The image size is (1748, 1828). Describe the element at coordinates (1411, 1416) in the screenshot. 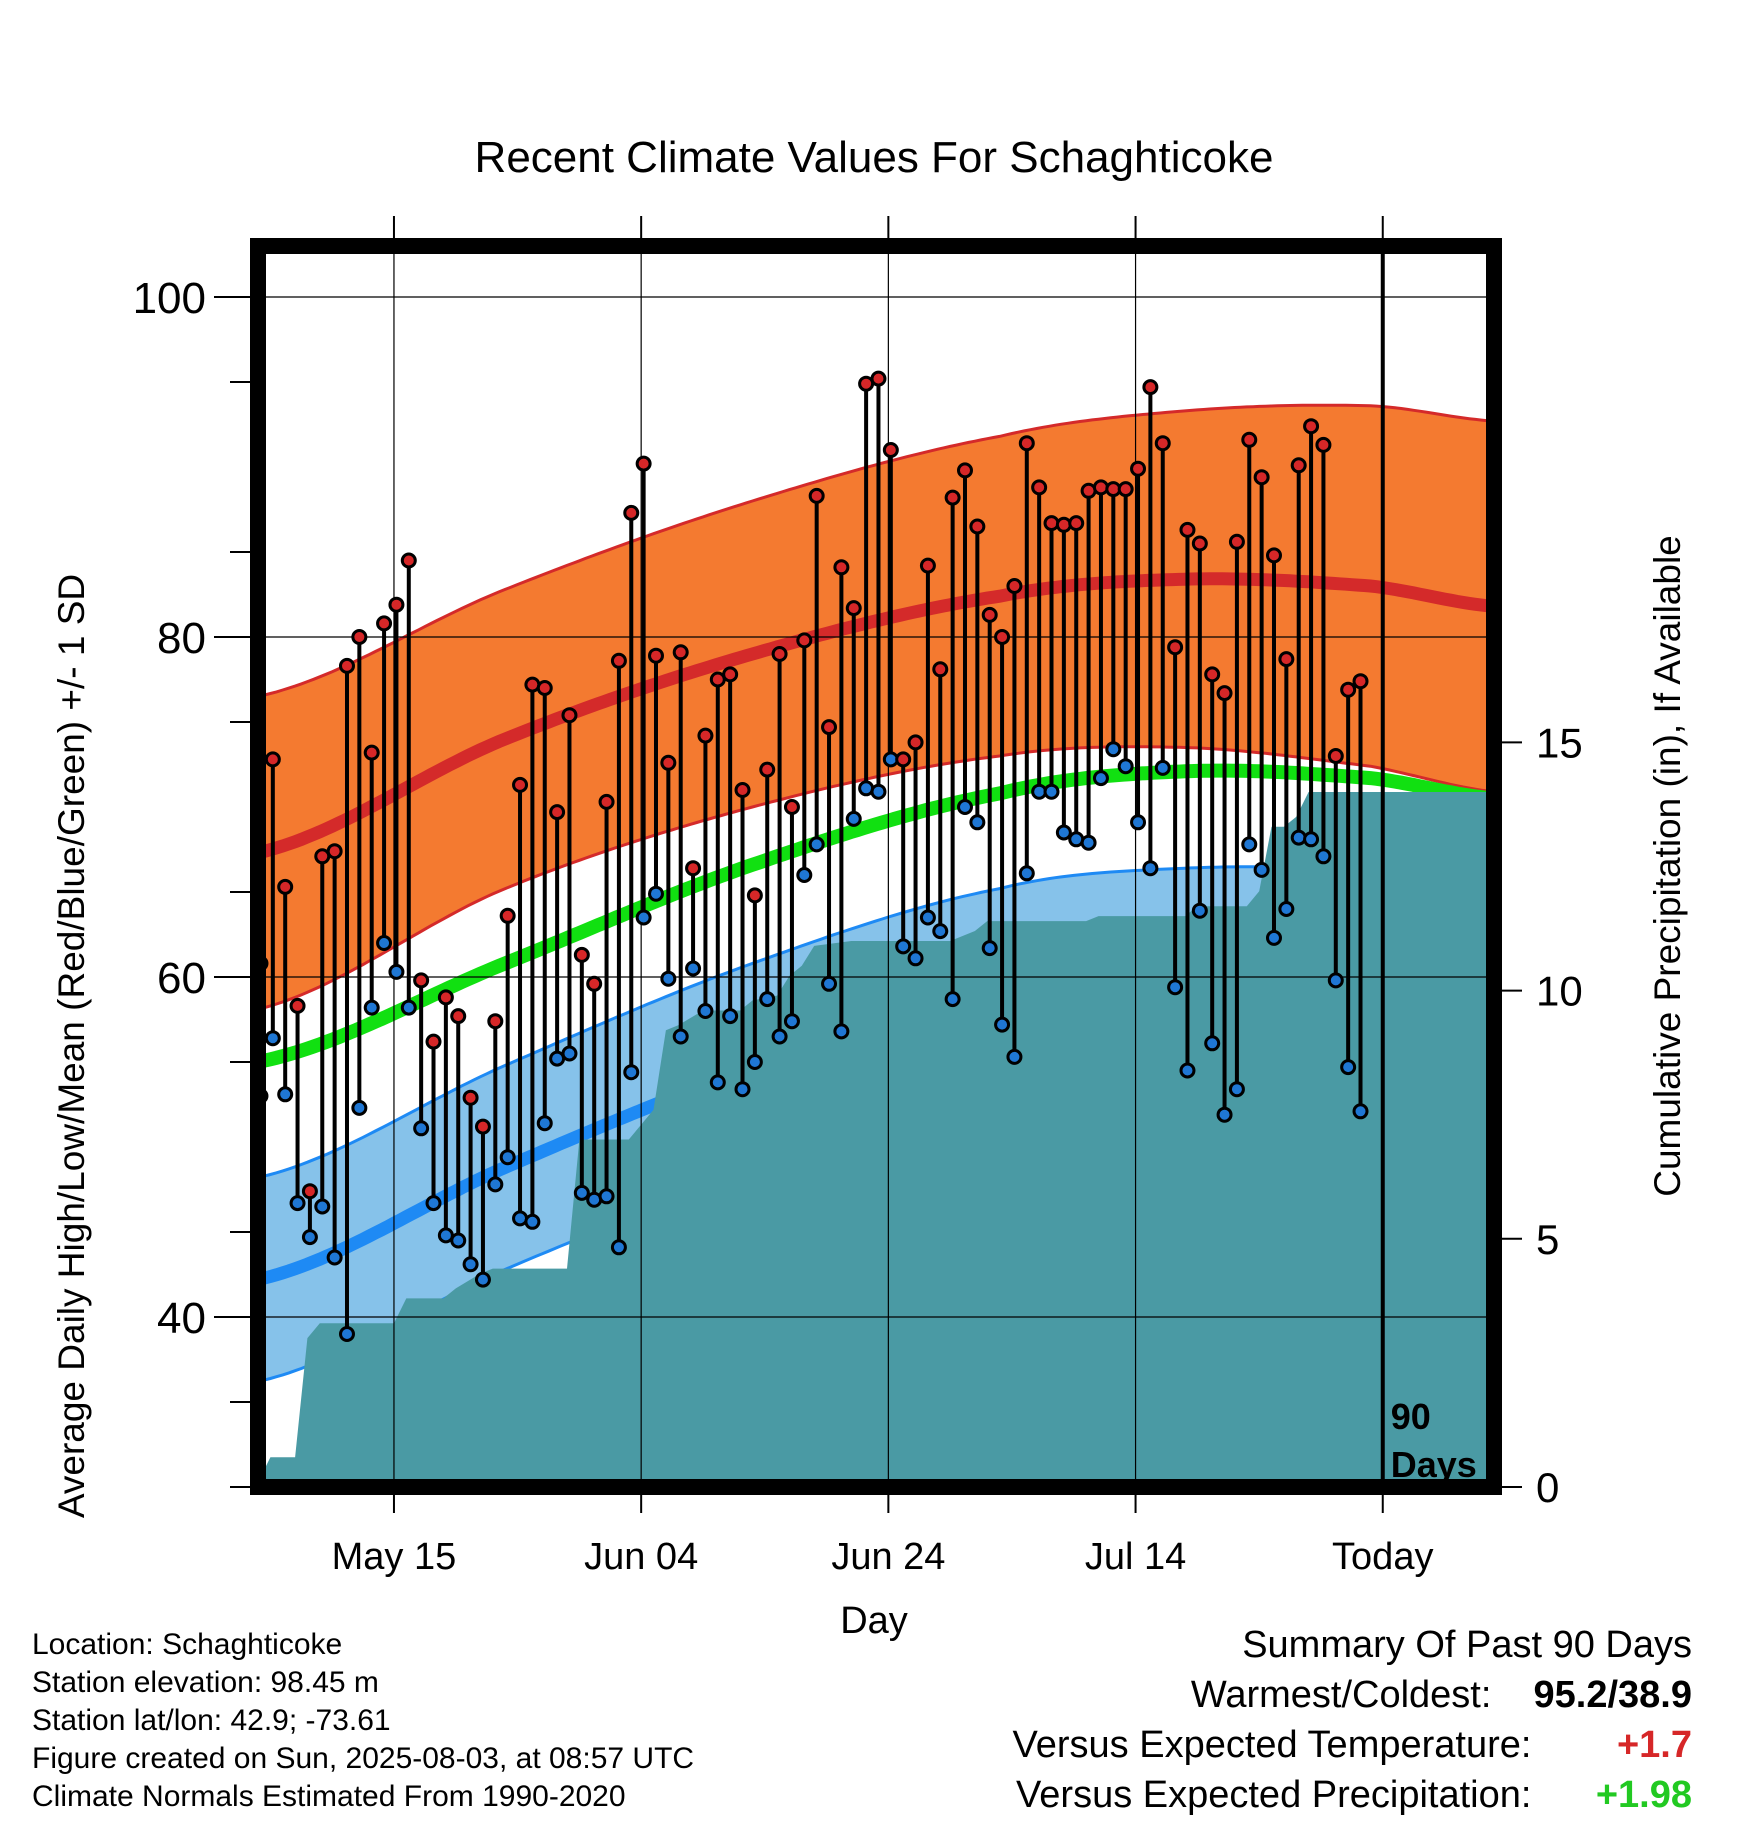

I see `today-days-label: 90` at that location.